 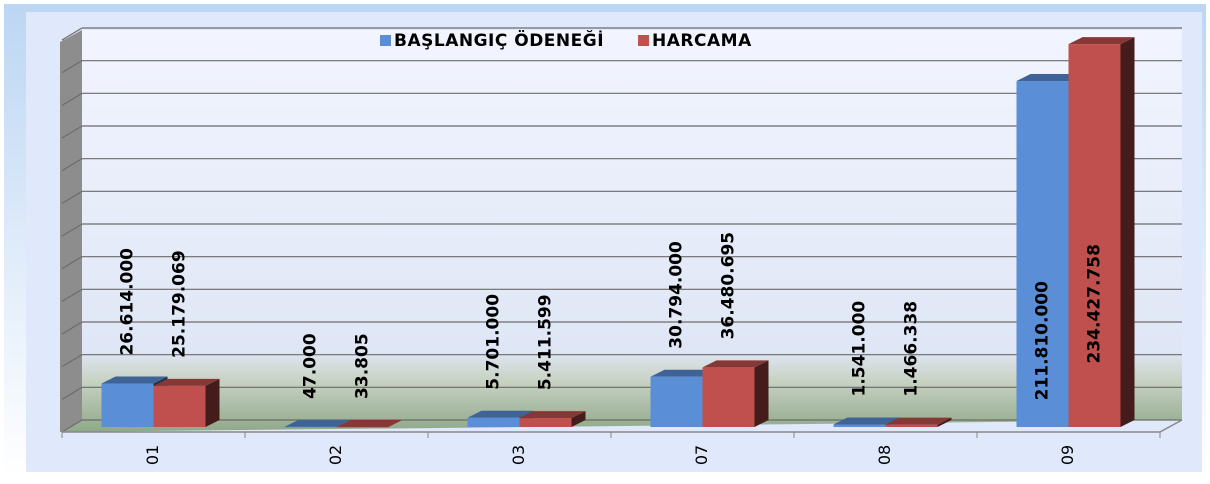 What do you see at coordinates (677, 295) in the screenshot?
I see `value-label: 30.794.000` at bounding box center [677, 295].